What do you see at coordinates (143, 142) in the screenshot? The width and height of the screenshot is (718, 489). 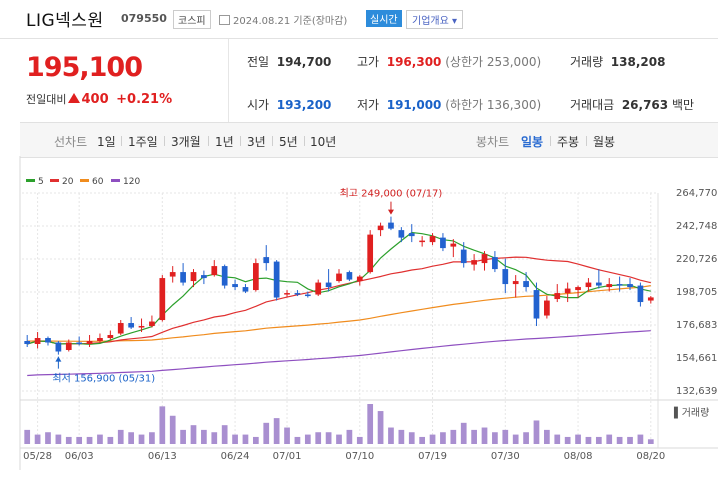 I see `period-1w: 1주일` at bounding box center [143, 142].